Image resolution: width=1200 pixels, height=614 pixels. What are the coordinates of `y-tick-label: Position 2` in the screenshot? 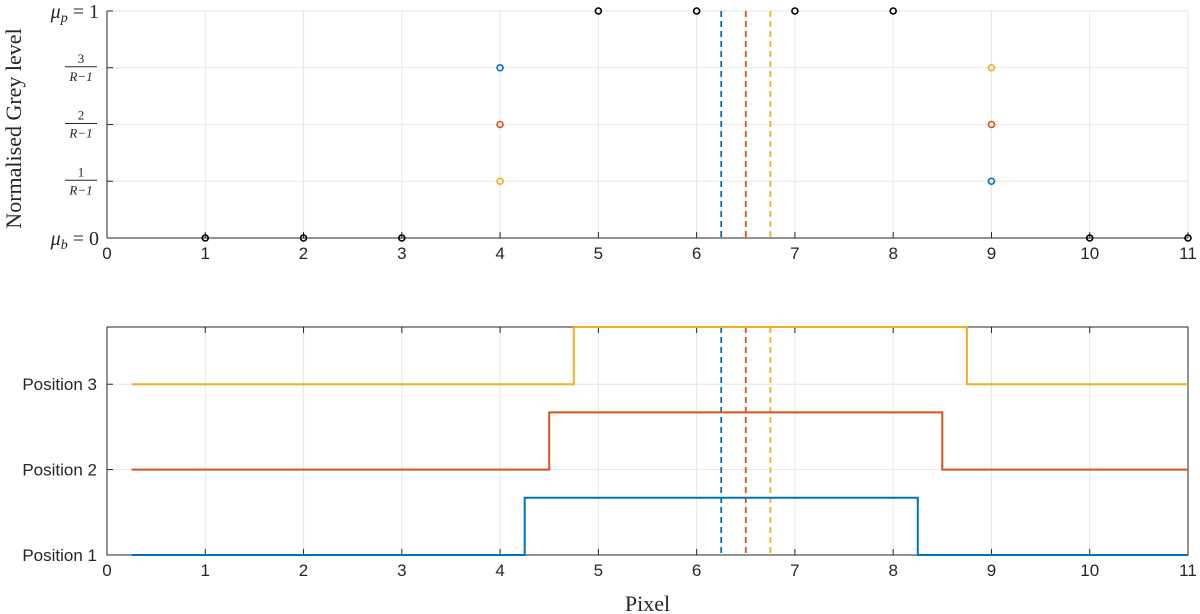 It's located at (59, 470).